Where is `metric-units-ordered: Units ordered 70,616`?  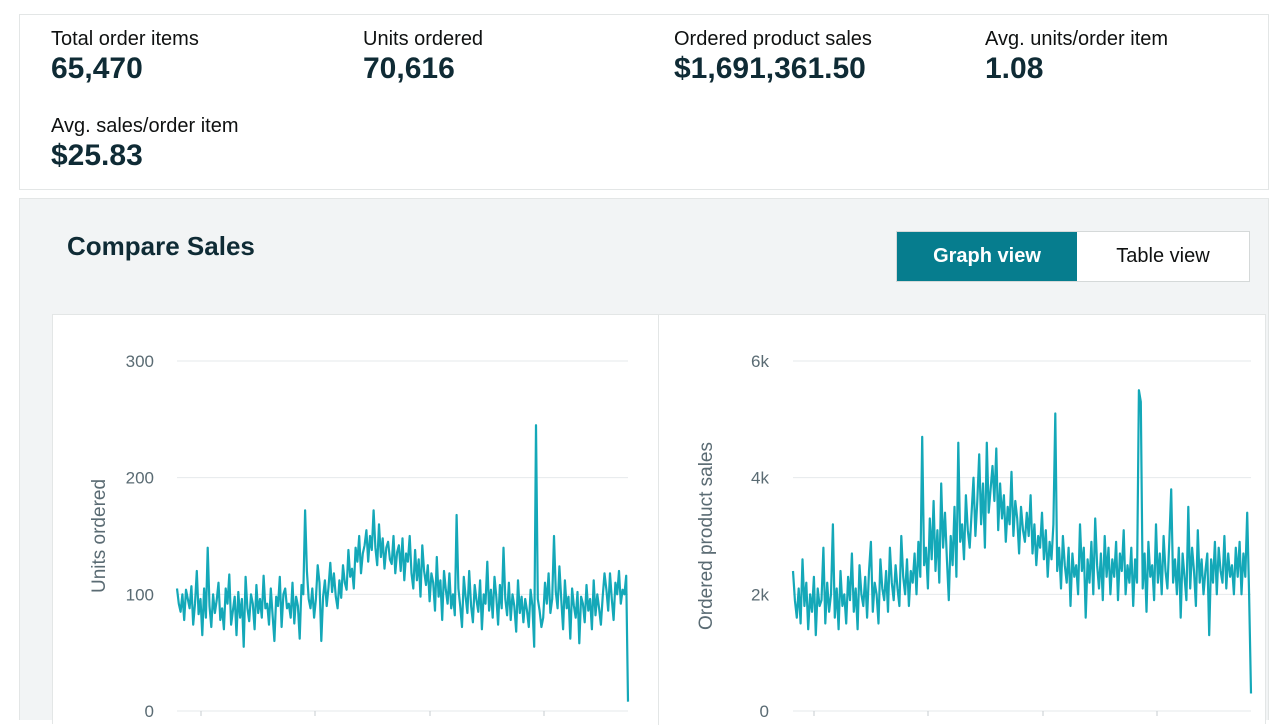 metric-units-ordered: Units ordered 70,616 is located at coordinates (423, 56).